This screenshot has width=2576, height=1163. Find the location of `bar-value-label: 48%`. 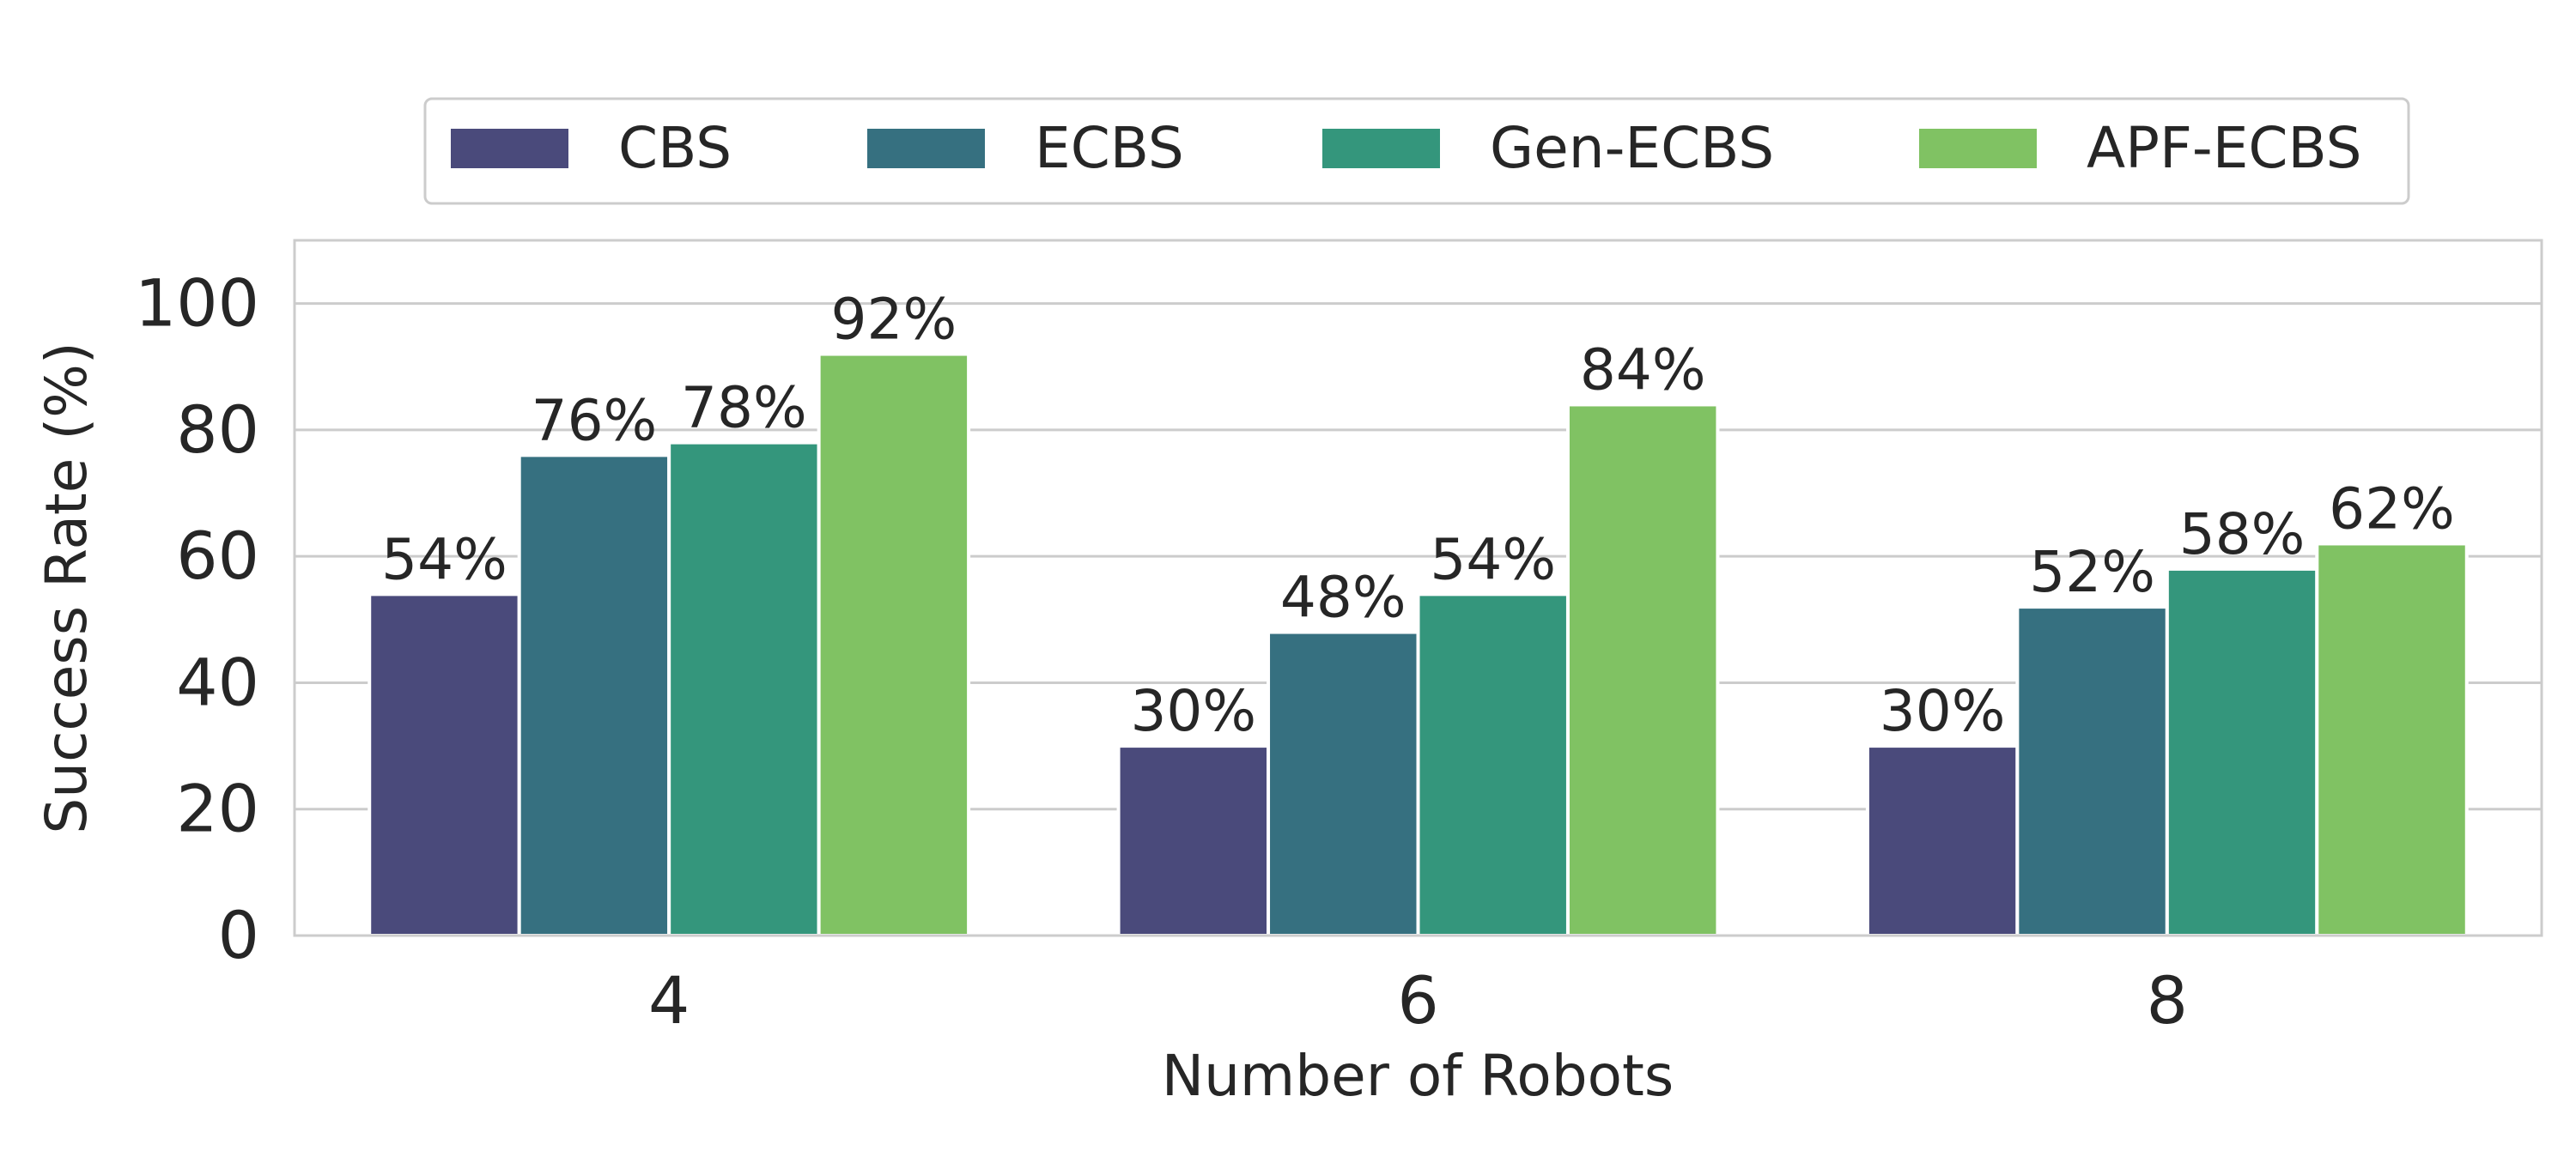

bar-value-label: 48% is located at coordinates (1343, 598).